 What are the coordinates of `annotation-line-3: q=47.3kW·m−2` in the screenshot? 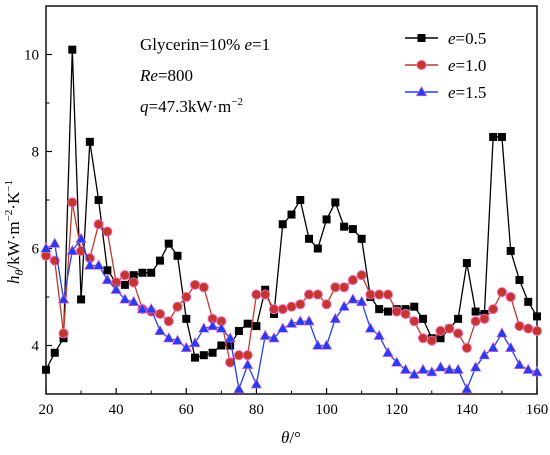 It's located at (191, 106).